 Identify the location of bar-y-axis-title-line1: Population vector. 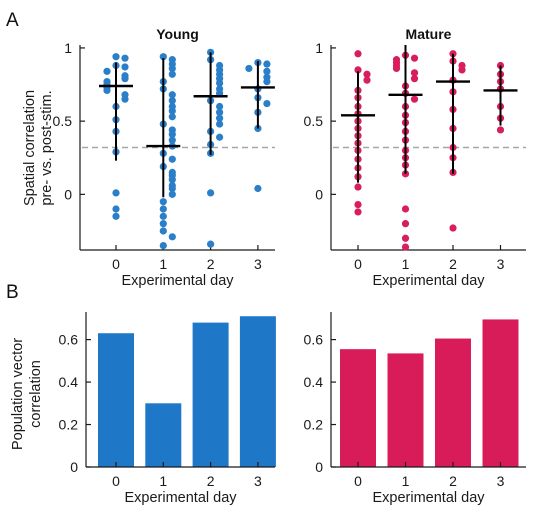
(18, 394).